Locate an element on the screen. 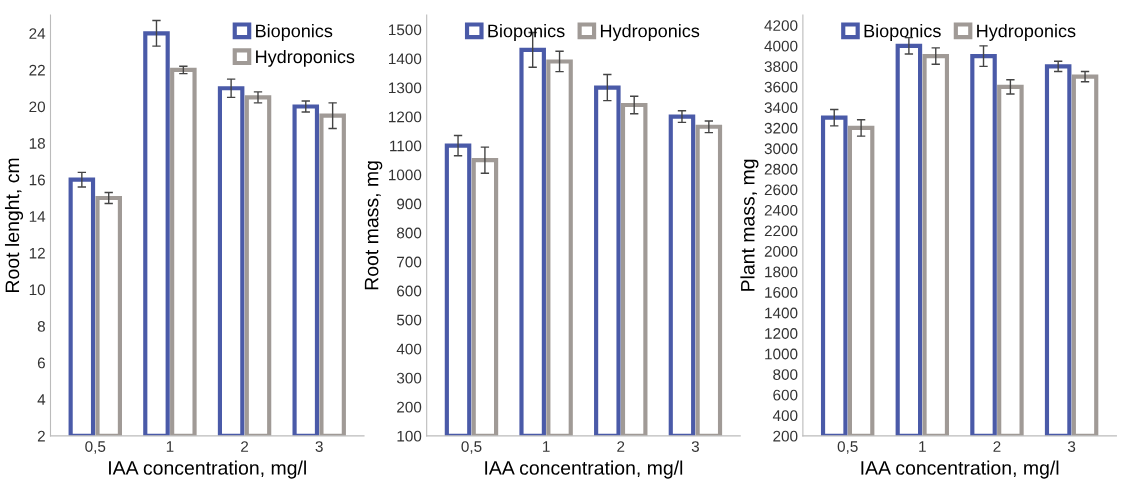  y-tick-label: 6 is located at coordinates (41, 363).